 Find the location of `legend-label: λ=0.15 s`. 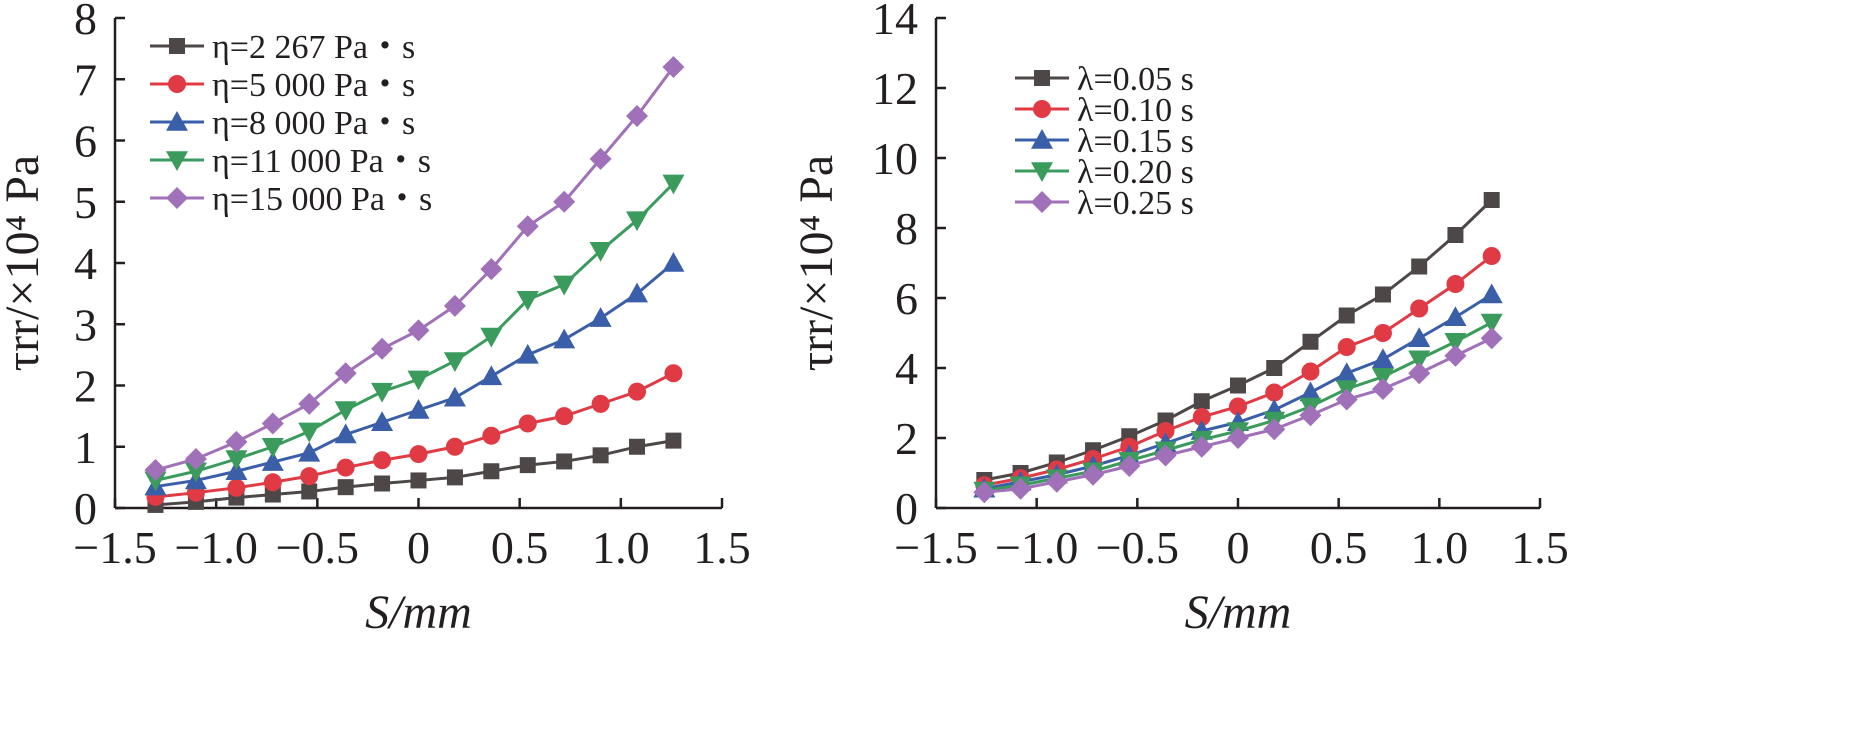

legend-label: λ=0.15 s is located at coordinates (1135, 141).